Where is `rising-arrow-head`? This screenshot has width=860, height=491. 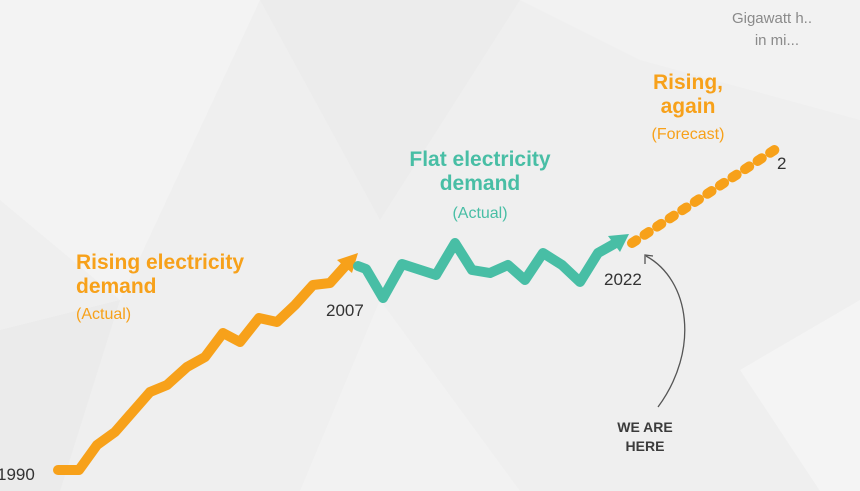 rising-arrow-head is located at coordinates (347, 263).